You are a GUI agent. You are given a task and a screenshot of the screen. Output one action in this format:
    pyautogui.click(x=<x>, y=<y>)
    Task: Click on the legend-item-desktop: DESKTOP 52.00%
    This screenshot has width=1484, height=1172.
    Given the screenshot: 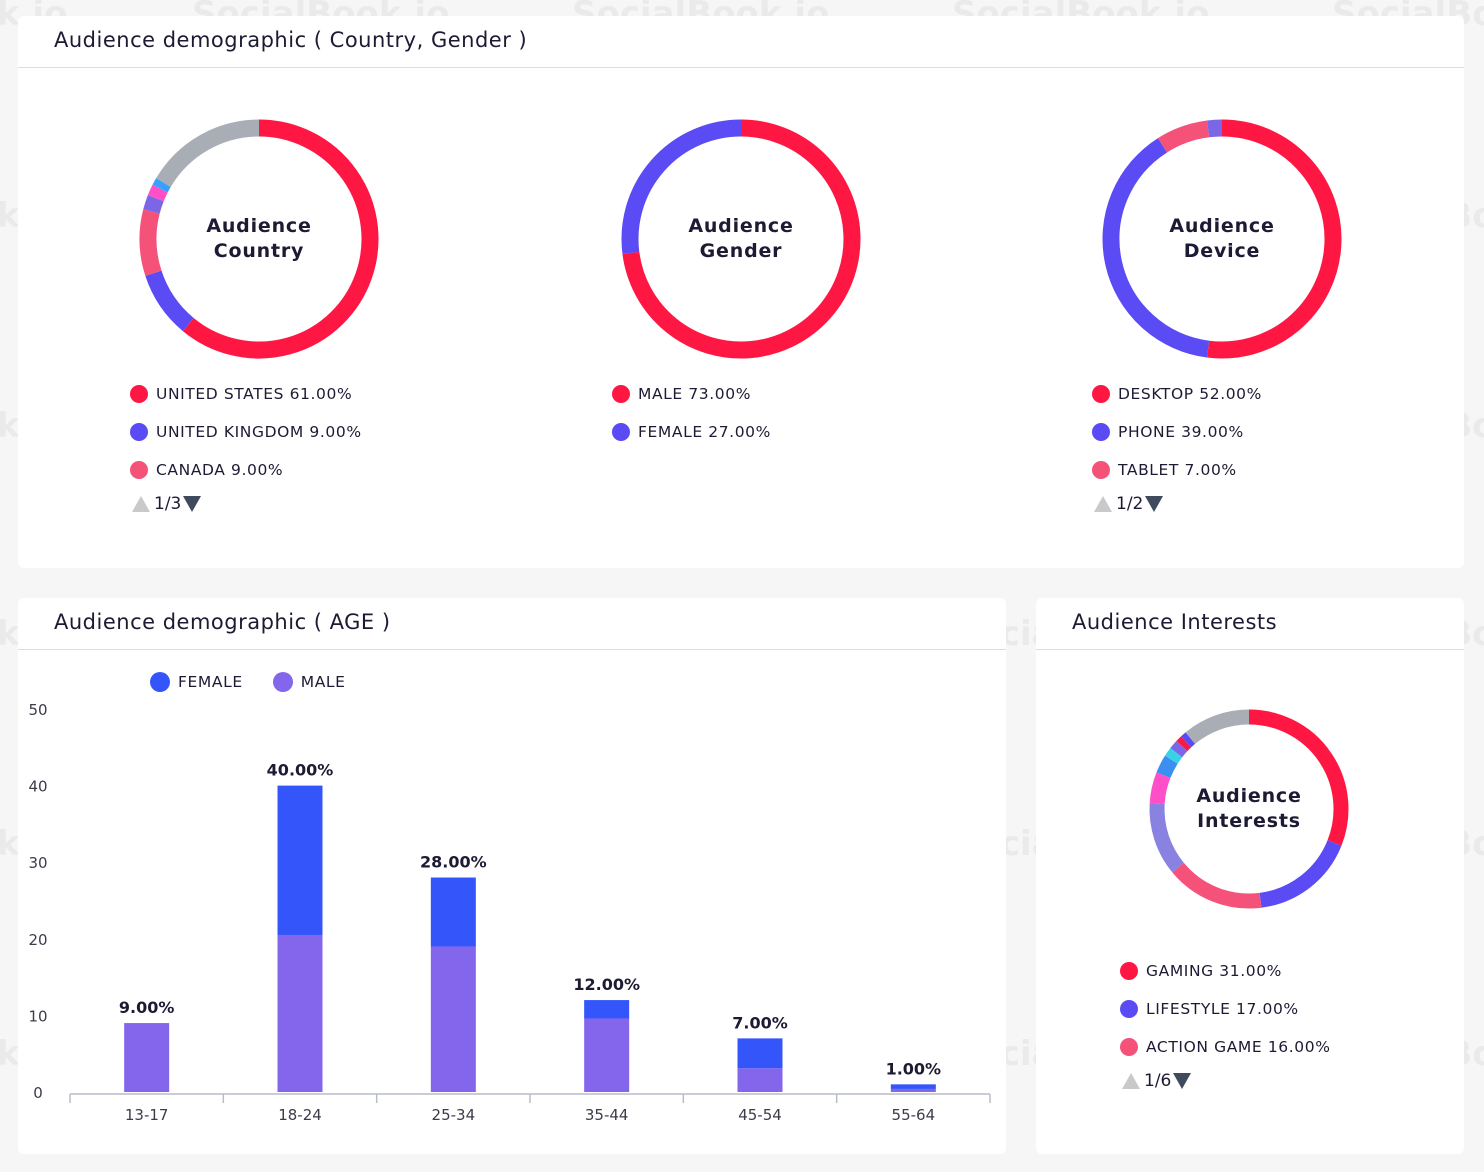 What is the action you would take?
    pyautogui.click(x=1177, y=394)
    